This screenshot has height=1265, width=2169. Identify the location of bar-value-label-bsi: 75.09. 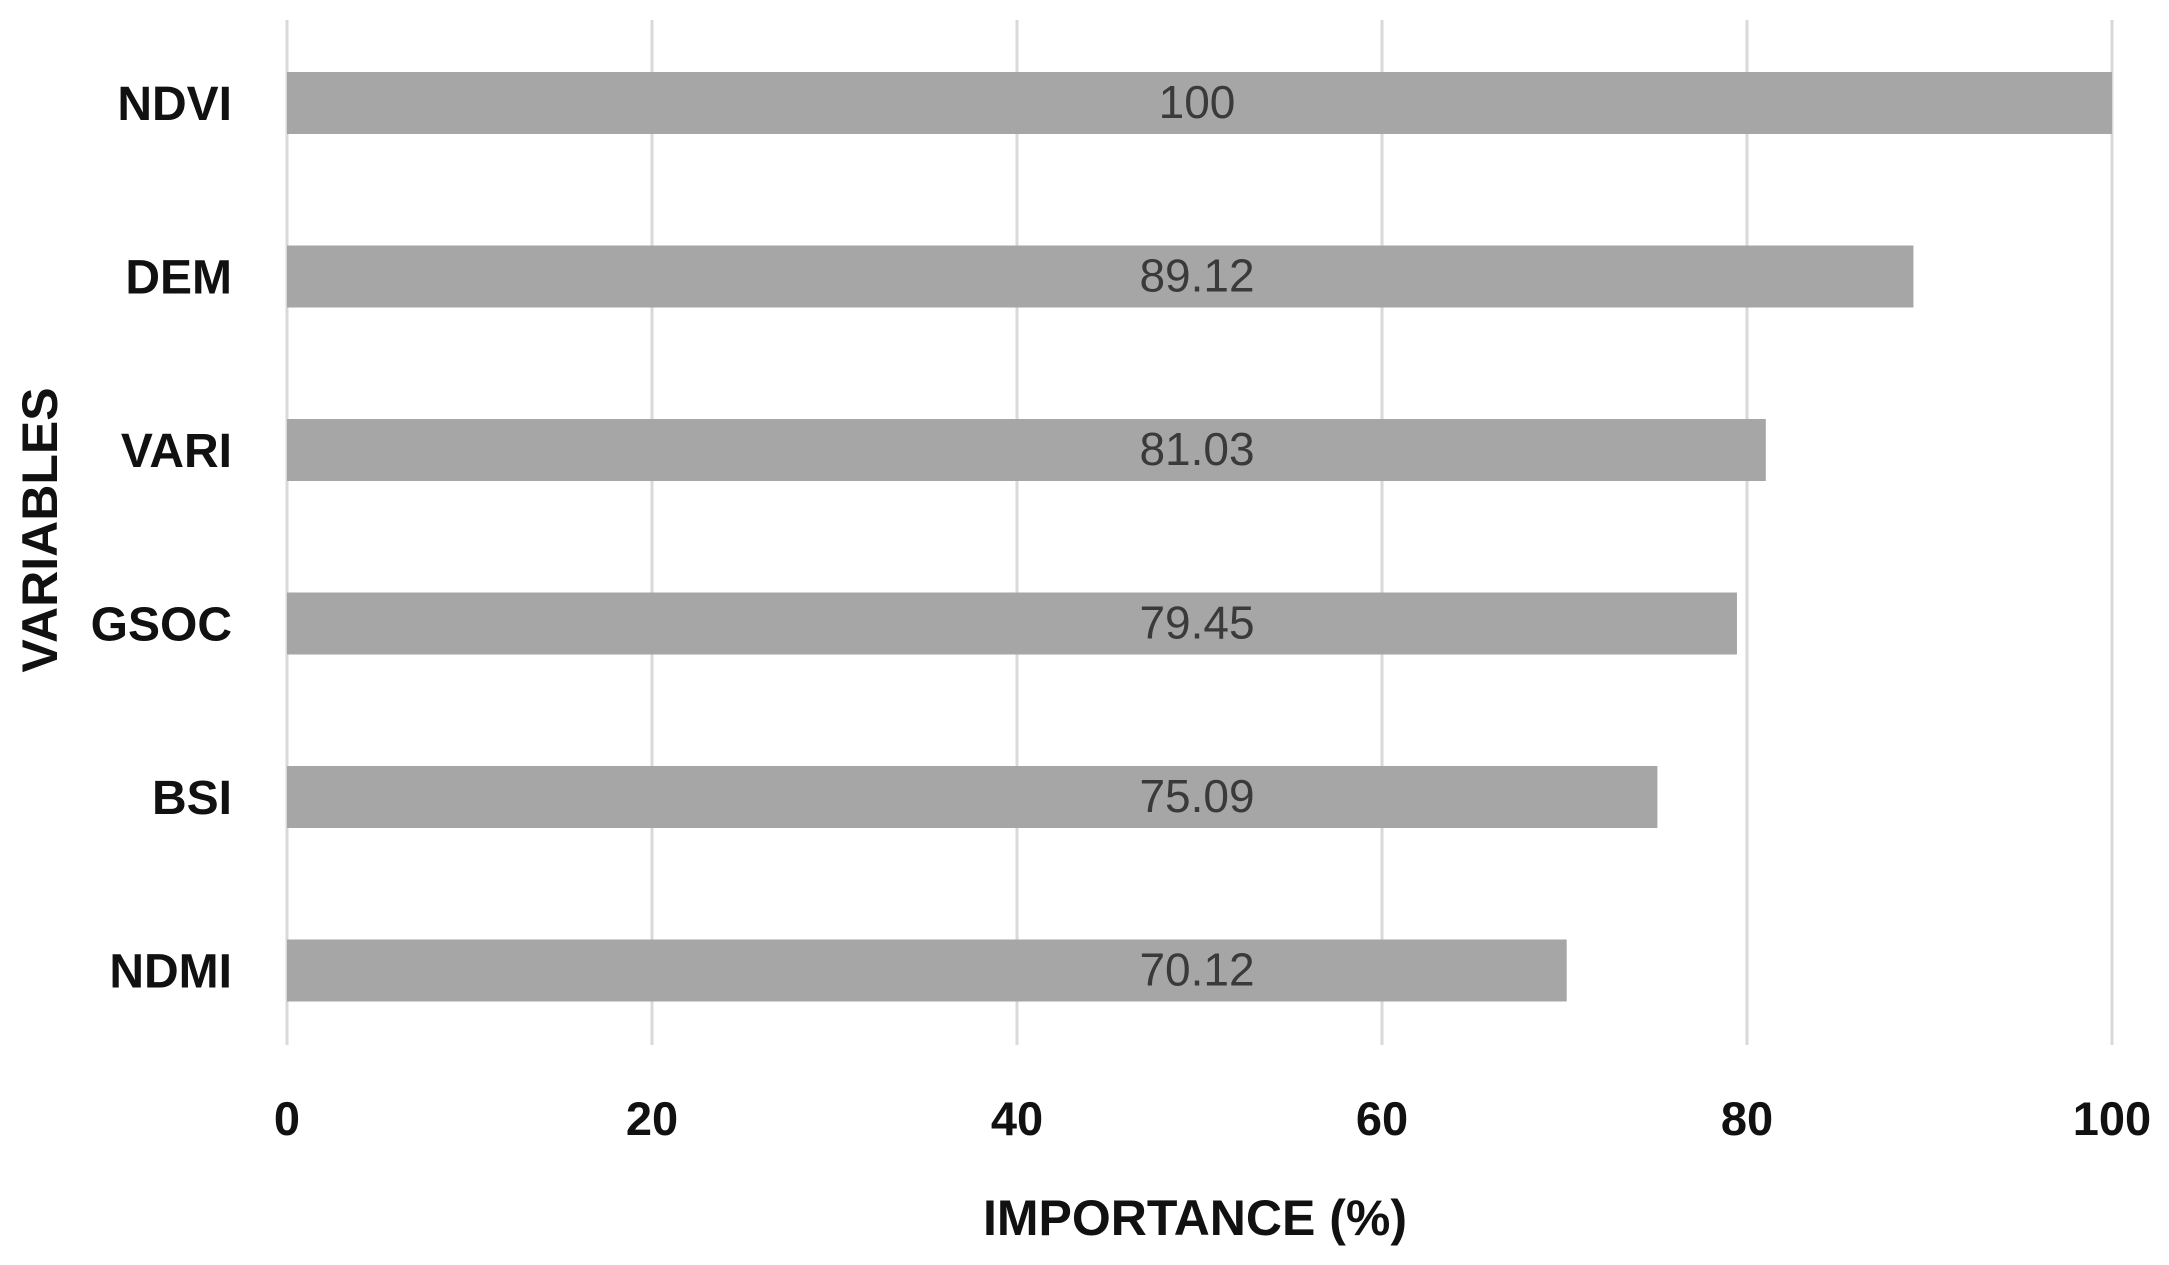
(1196, 796).